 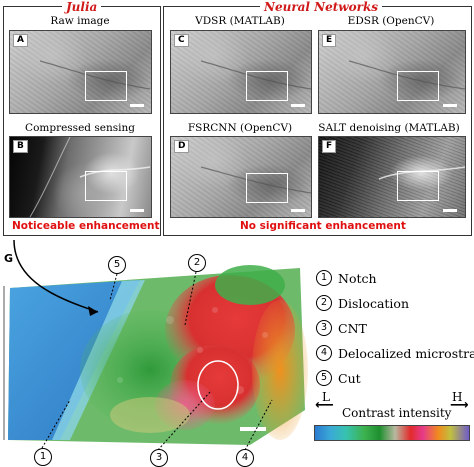 What do you see at coordinates (374, 303) in the screenshot?
I see `legend-label: Dislocation` at bounding box center [374, 303].